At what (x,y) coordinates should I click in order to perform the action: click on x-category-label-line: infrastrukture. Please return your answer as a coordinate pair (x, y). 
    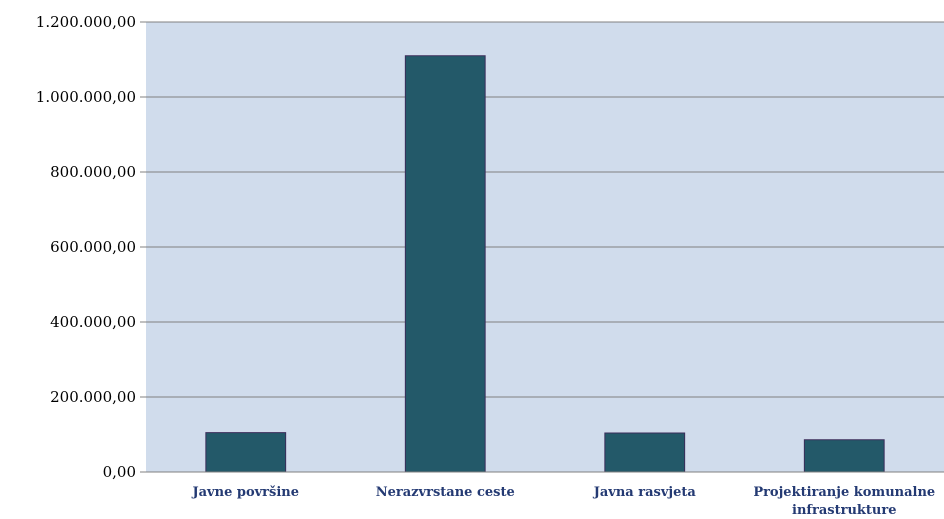
    Looking at the image, I should click on (844, 510).